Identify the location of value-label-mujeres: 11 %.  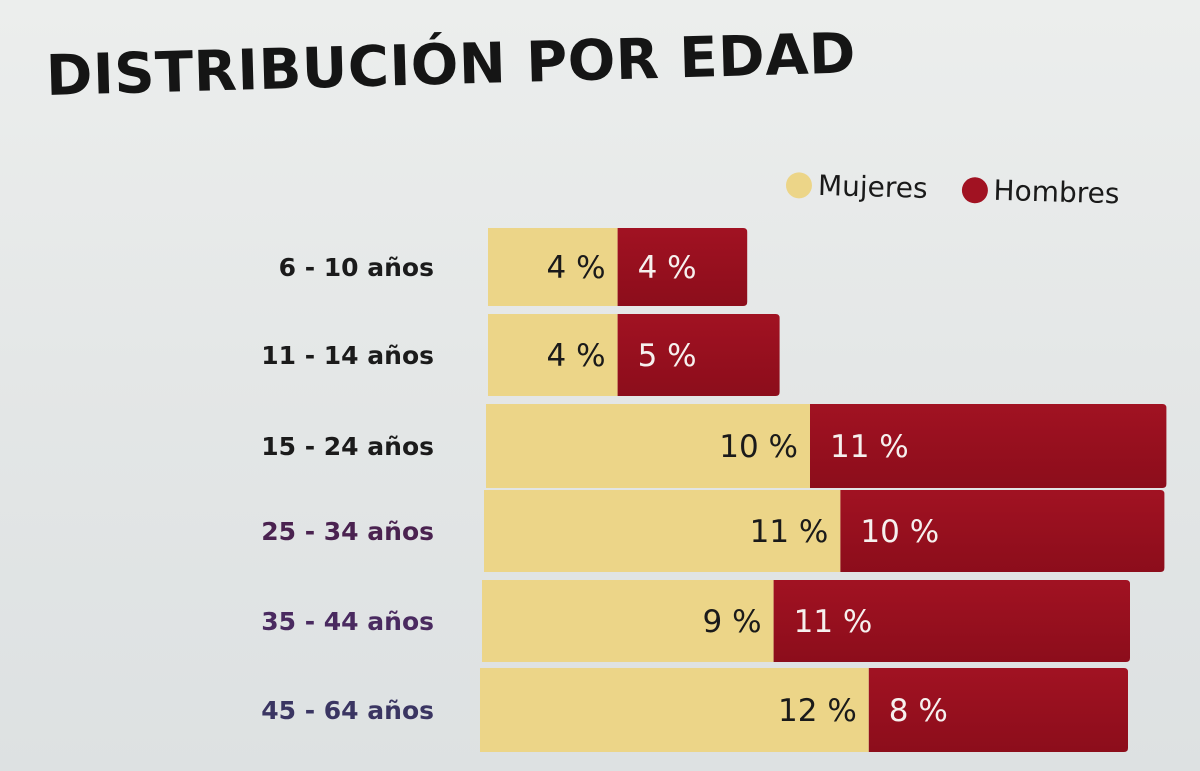
(789, 532).